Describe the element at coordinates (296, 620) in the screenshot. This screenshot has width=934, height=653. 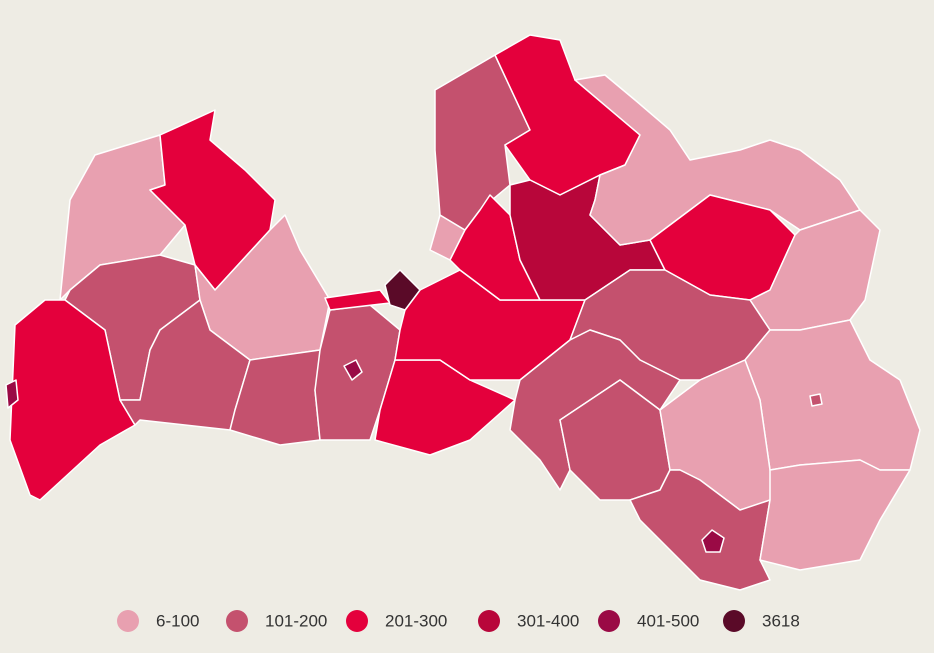
I see `legend-label: 101-200` at that location.